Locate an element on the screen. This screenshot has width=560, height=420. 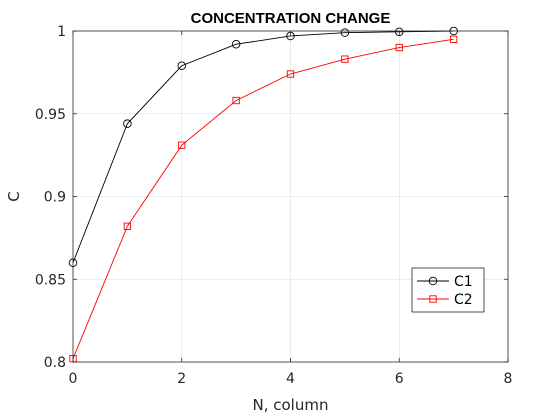
y-axis-label: C is located at coordinates (14, 196).